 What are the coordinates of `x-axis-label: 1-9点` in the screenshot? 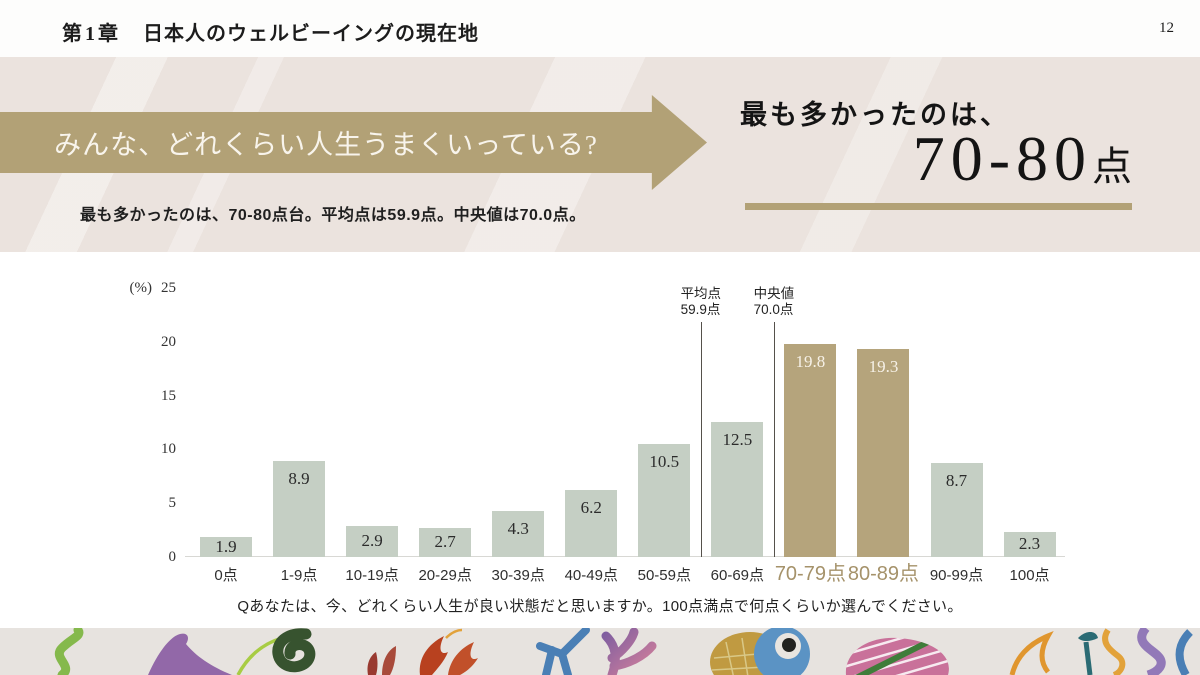 It's located at (299, 575).